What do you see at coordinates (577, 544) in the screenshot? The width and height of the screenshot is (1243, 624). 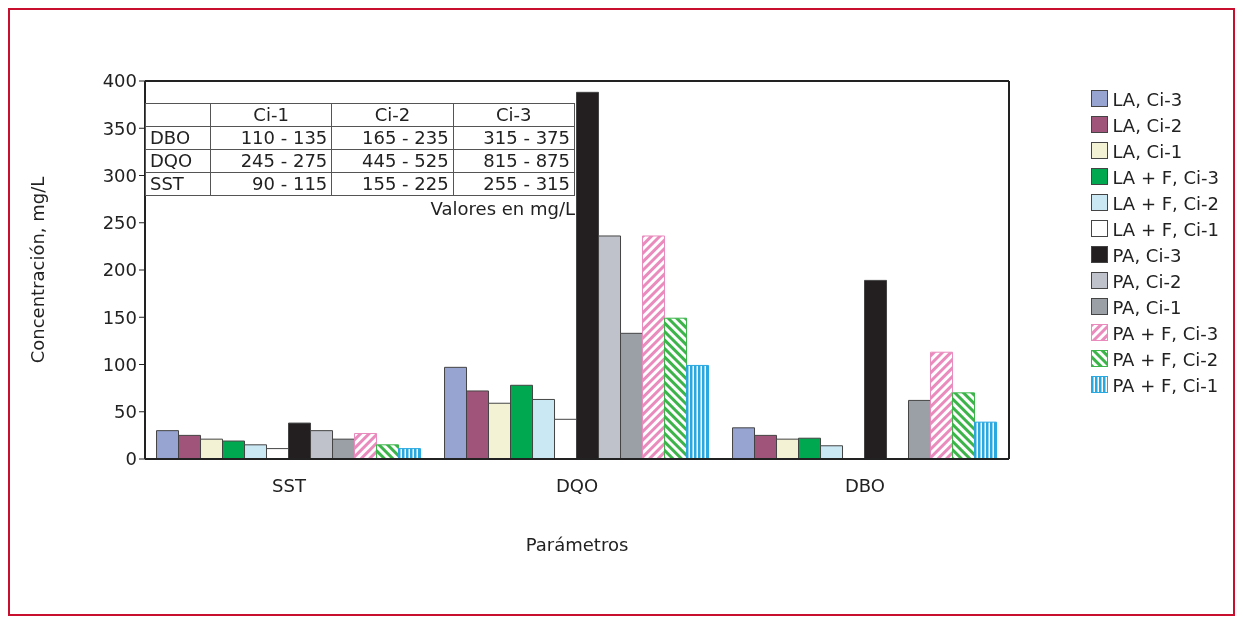 I see `x-axis-title: Parámetros` at bounding box center [577, 544].